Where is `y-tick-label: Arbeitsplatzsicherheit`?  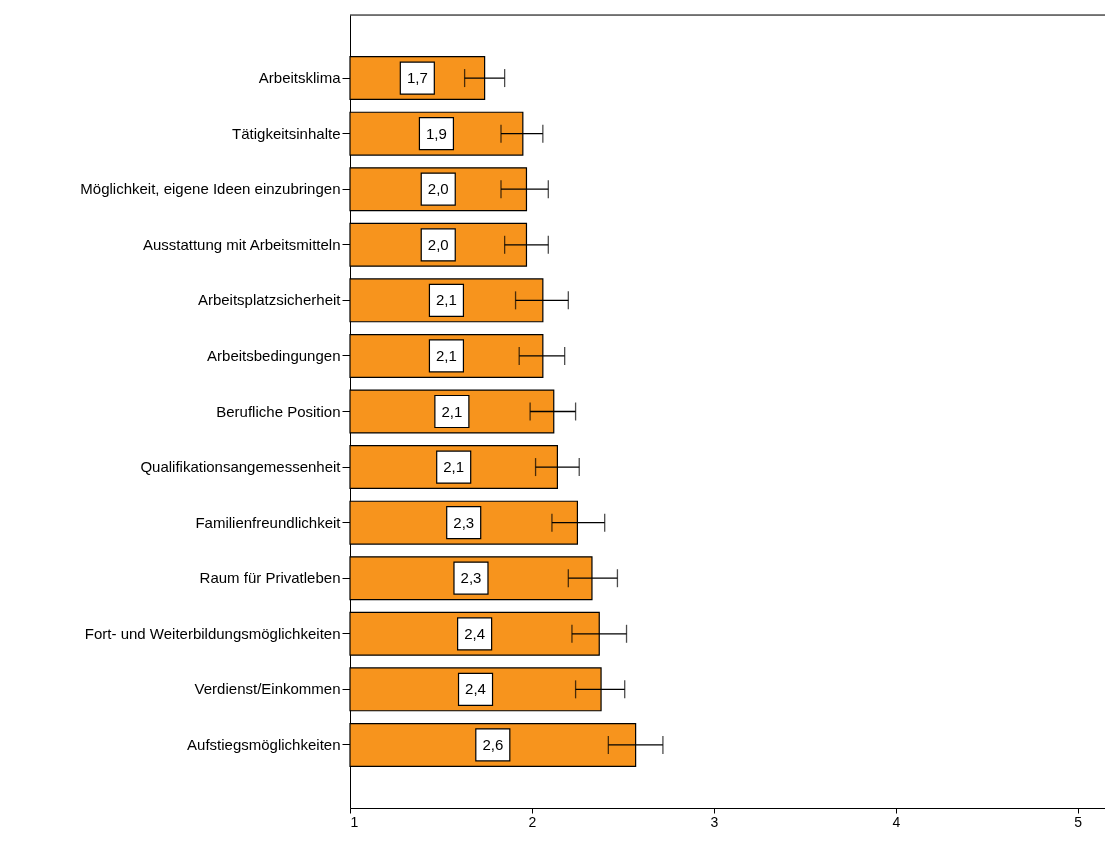 y-tick-label: Arbeitsplatzsicherheit is located at coordinates (269, 300).